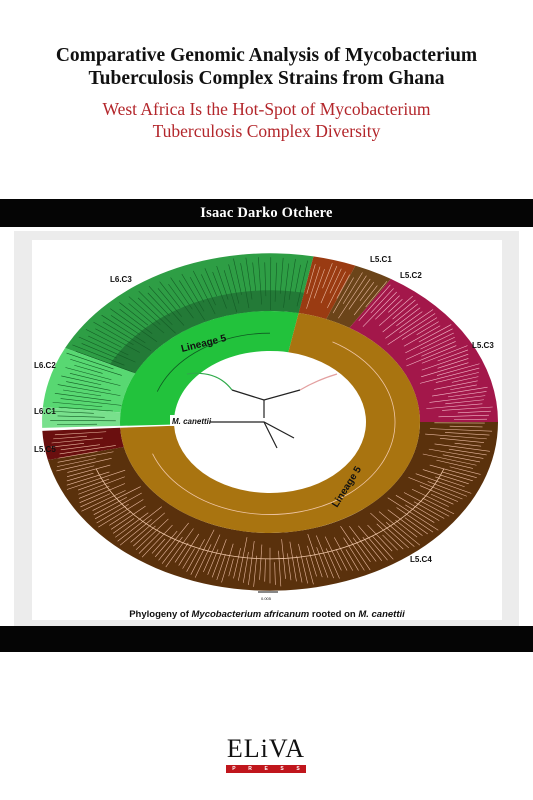 The width and height of the screenshot is (533, 800). I want to click on tree-center, so click(270, 422).